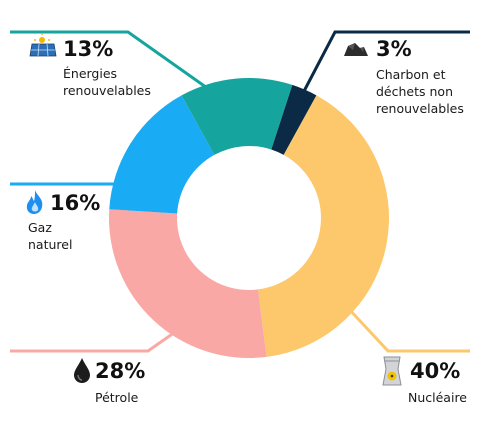 The width and height of the screenshot is (500, 429). Describe the element at coordinates (408, 329) in the screenshot. I see `leader-line-nuclear` at that location.